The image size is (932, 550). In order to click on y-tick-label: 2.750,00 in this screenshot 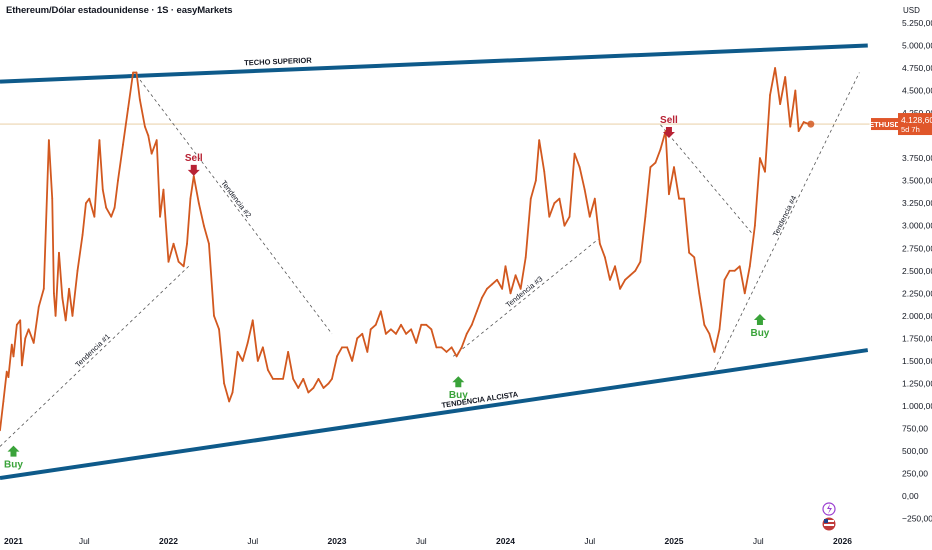, I will do `click(917, 248)`.